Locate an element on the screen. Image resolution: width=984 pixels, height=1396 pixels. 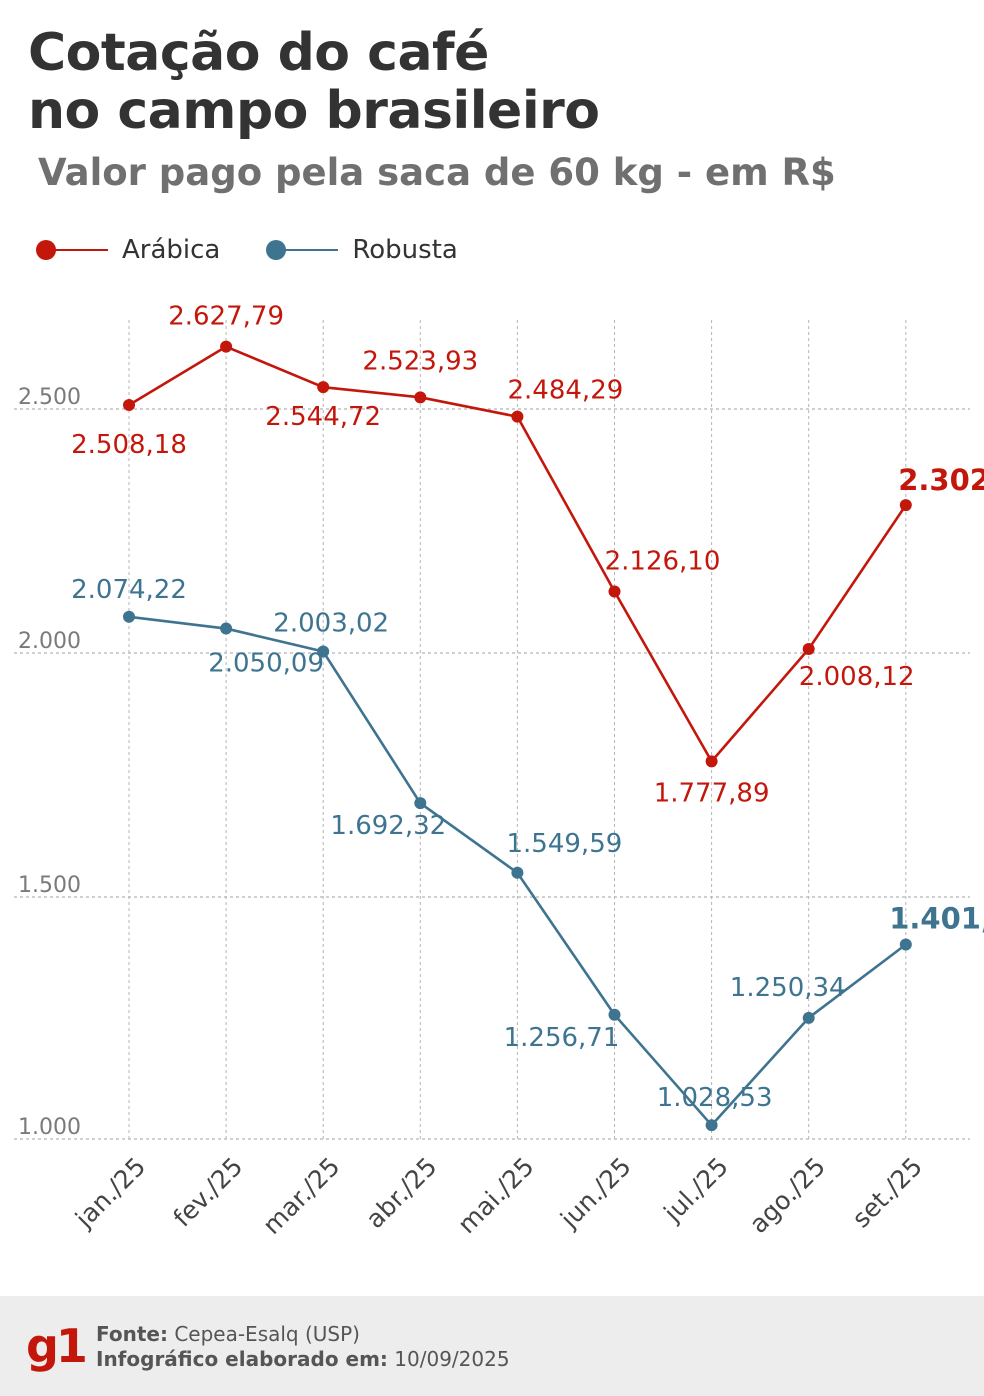
source-label: Fonte: is located at coordinates (132, 1334).